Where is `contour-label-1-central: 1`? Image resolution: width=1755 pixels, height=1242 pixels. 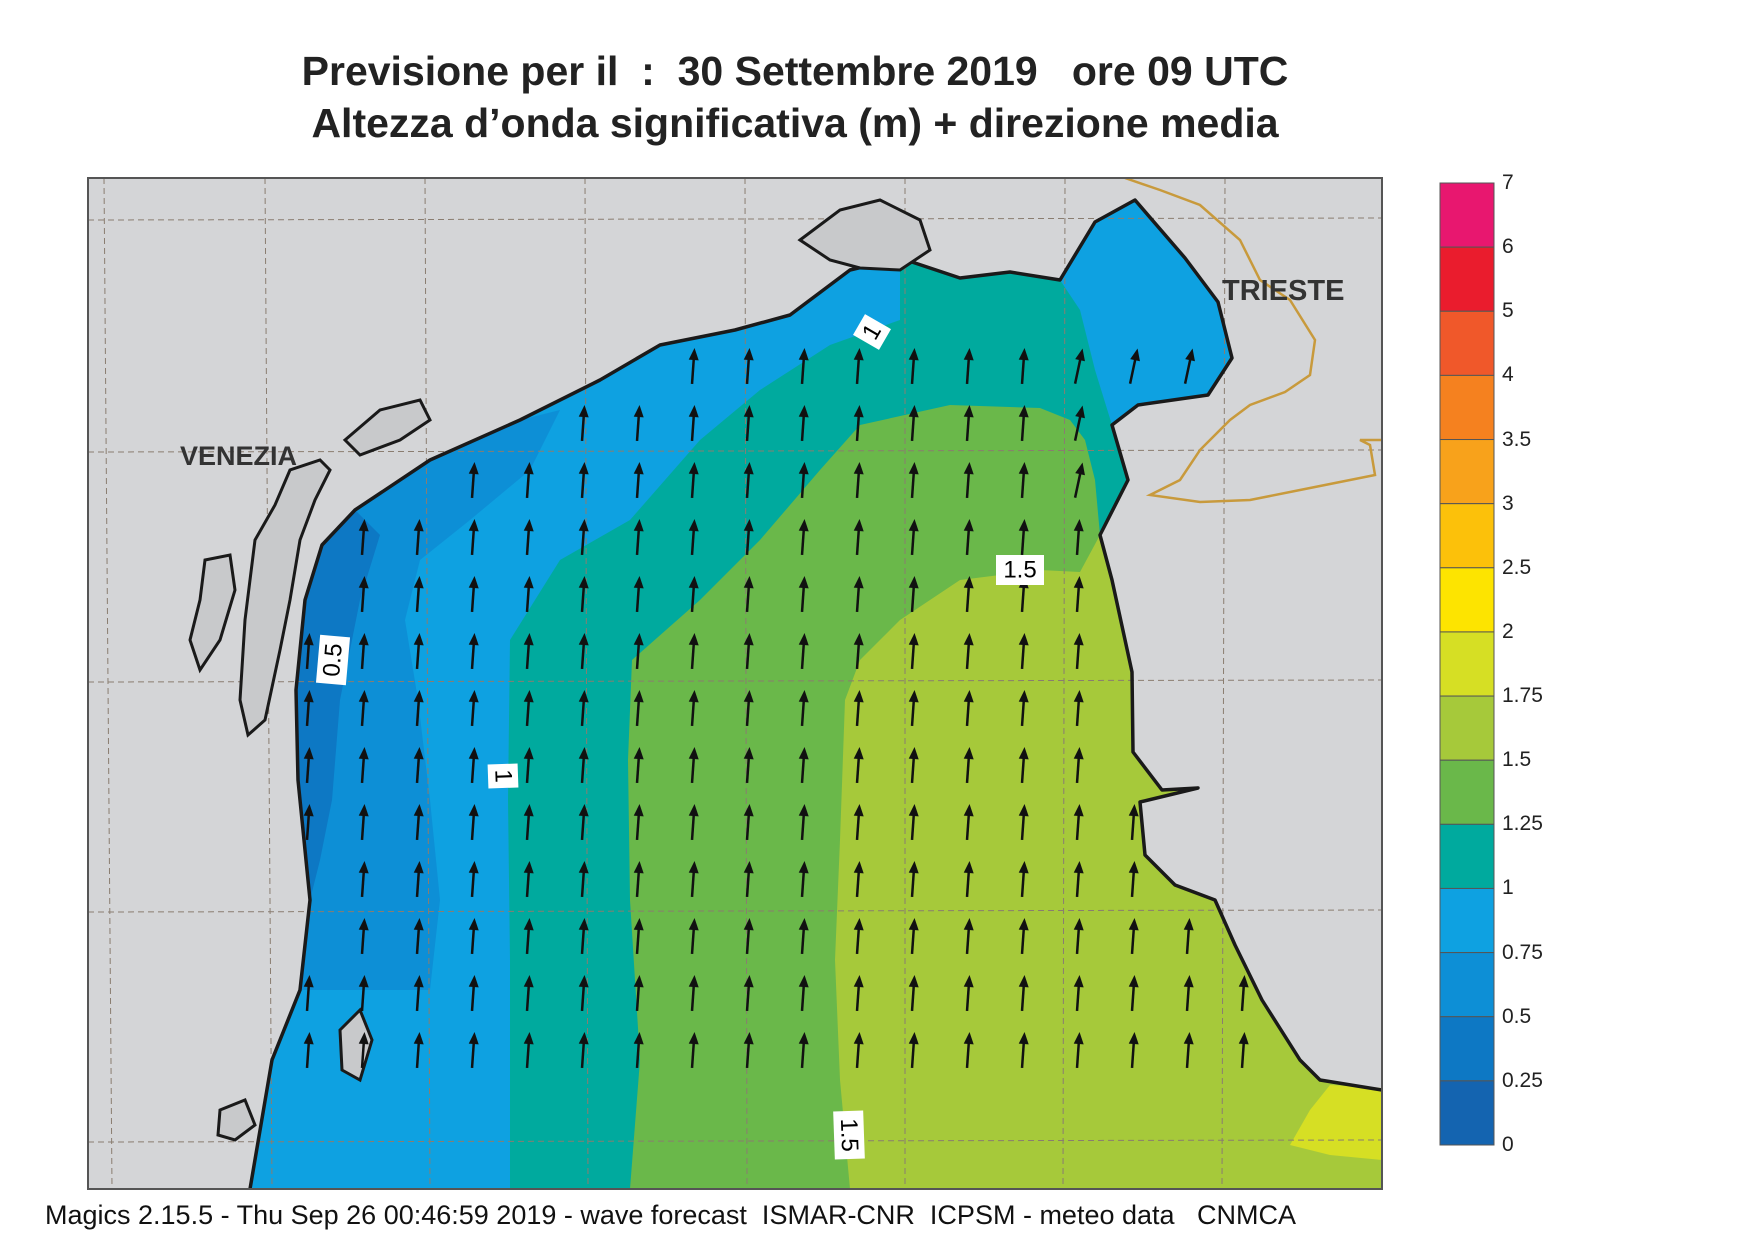
contour-label-1-central: 1 is located at coordinates (502, 776).